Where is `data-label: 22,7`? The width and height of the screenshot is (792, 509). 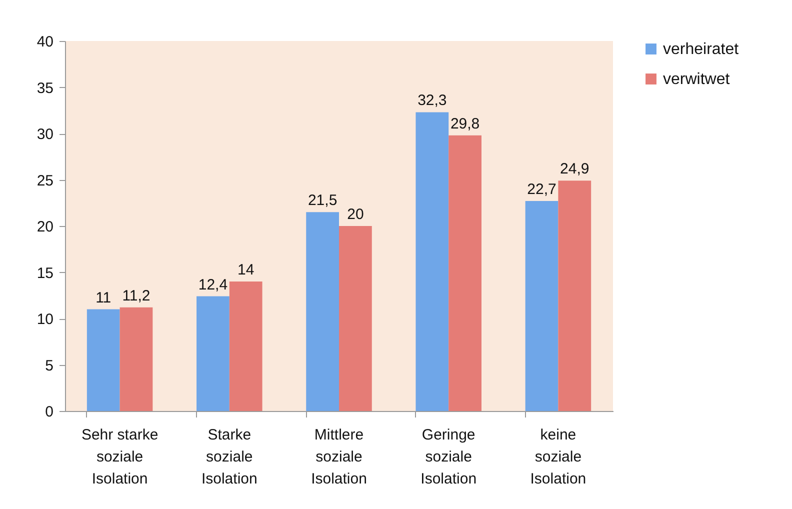 data-label: 22,7 is located at coordinates (541, 189).